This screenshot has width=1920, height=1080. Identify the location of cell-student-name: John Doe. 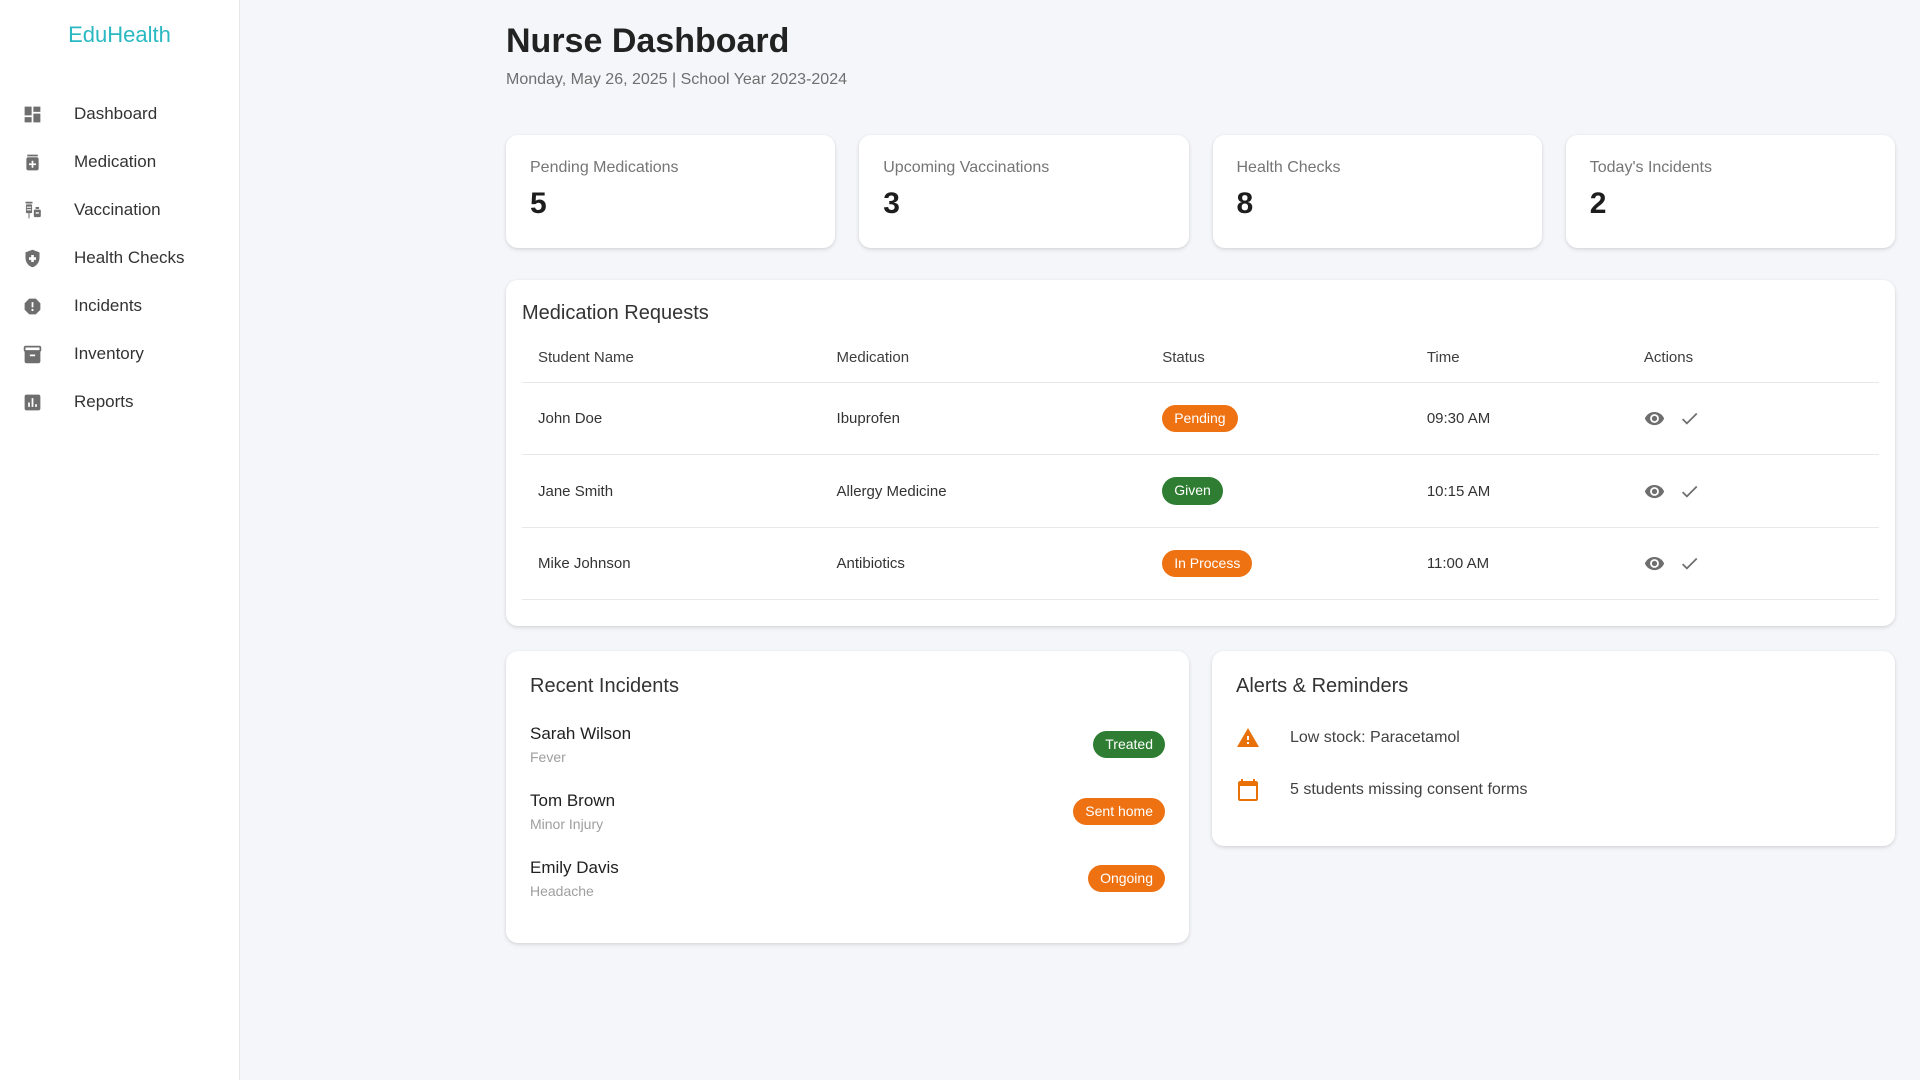
(671, 418).